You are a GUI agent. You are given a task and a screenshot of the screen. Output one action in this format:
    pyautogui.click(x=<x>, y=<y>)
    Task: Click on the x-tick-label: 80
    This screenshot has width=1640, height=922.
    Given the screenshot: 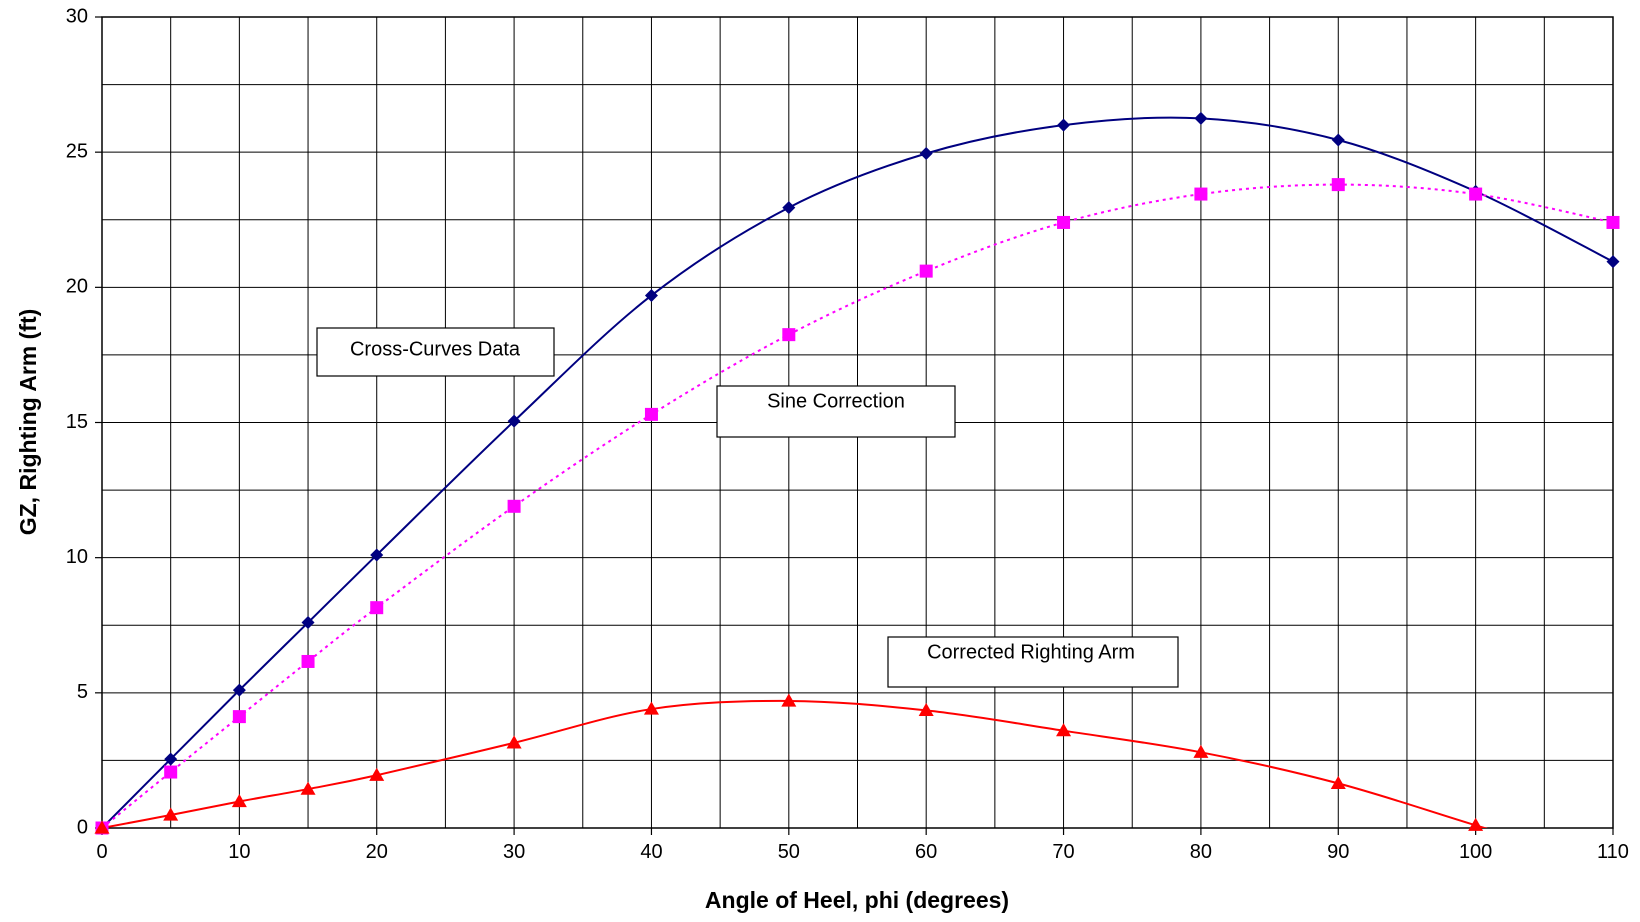 What is the action you would take?
    pyautogui.click(x=1201, y=852)
    